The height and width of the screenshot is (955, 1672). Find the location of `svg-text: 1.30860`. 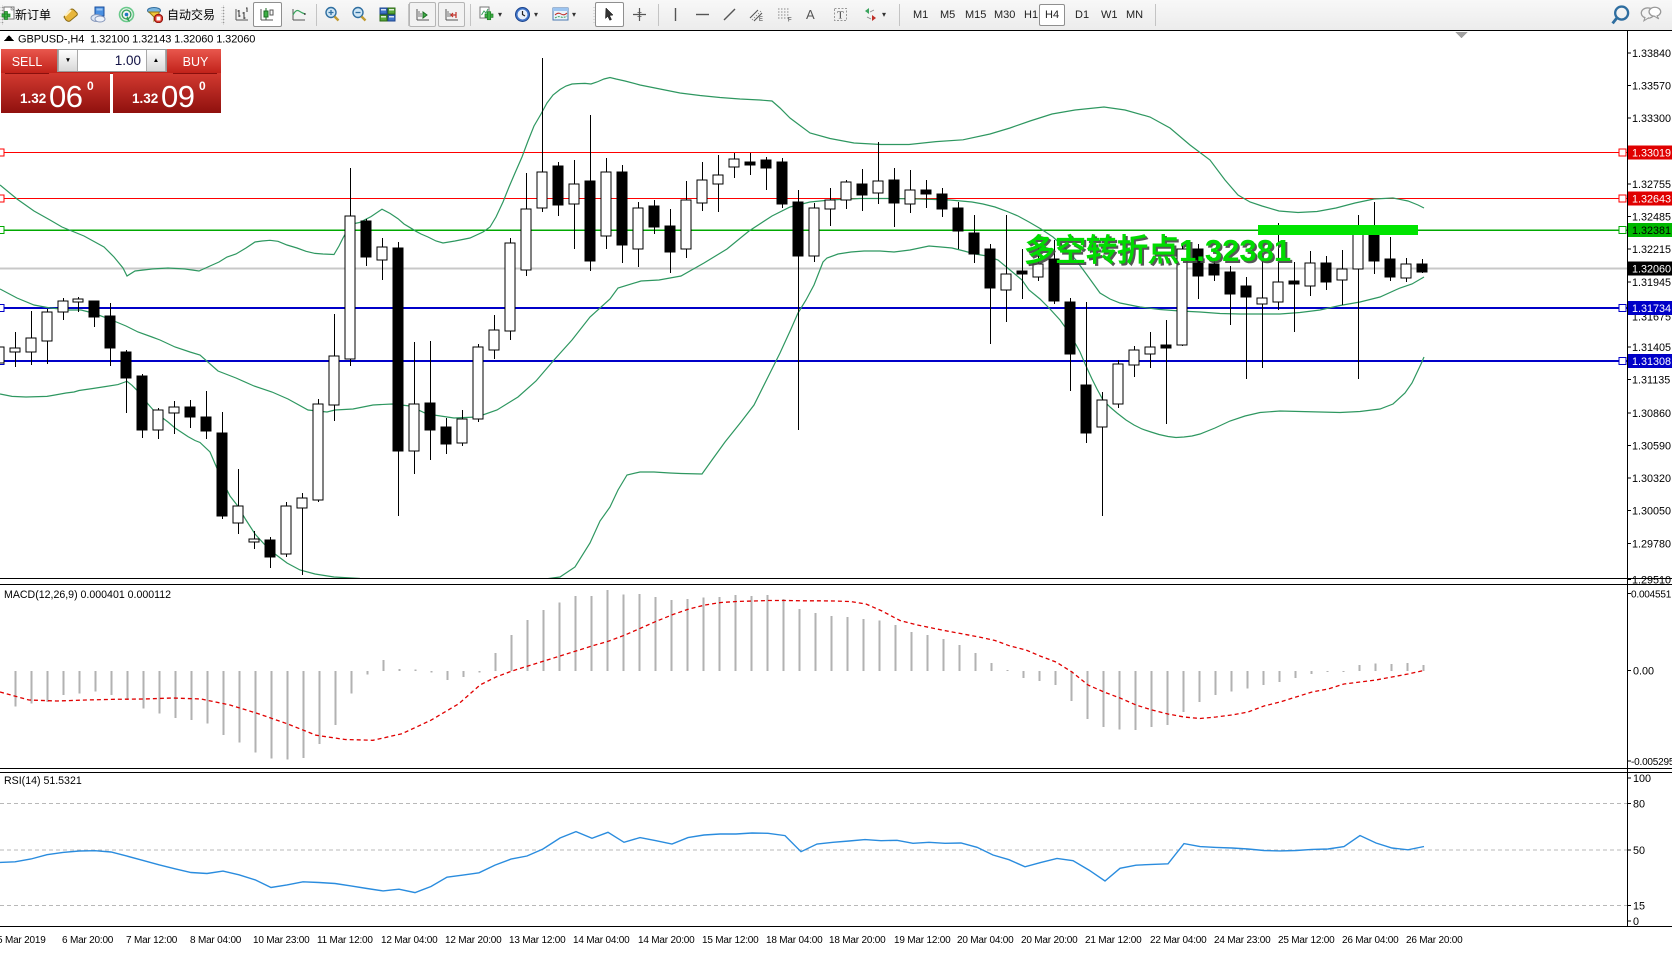

svg-text: 1.30860 is located at coordinates (1651, 414).